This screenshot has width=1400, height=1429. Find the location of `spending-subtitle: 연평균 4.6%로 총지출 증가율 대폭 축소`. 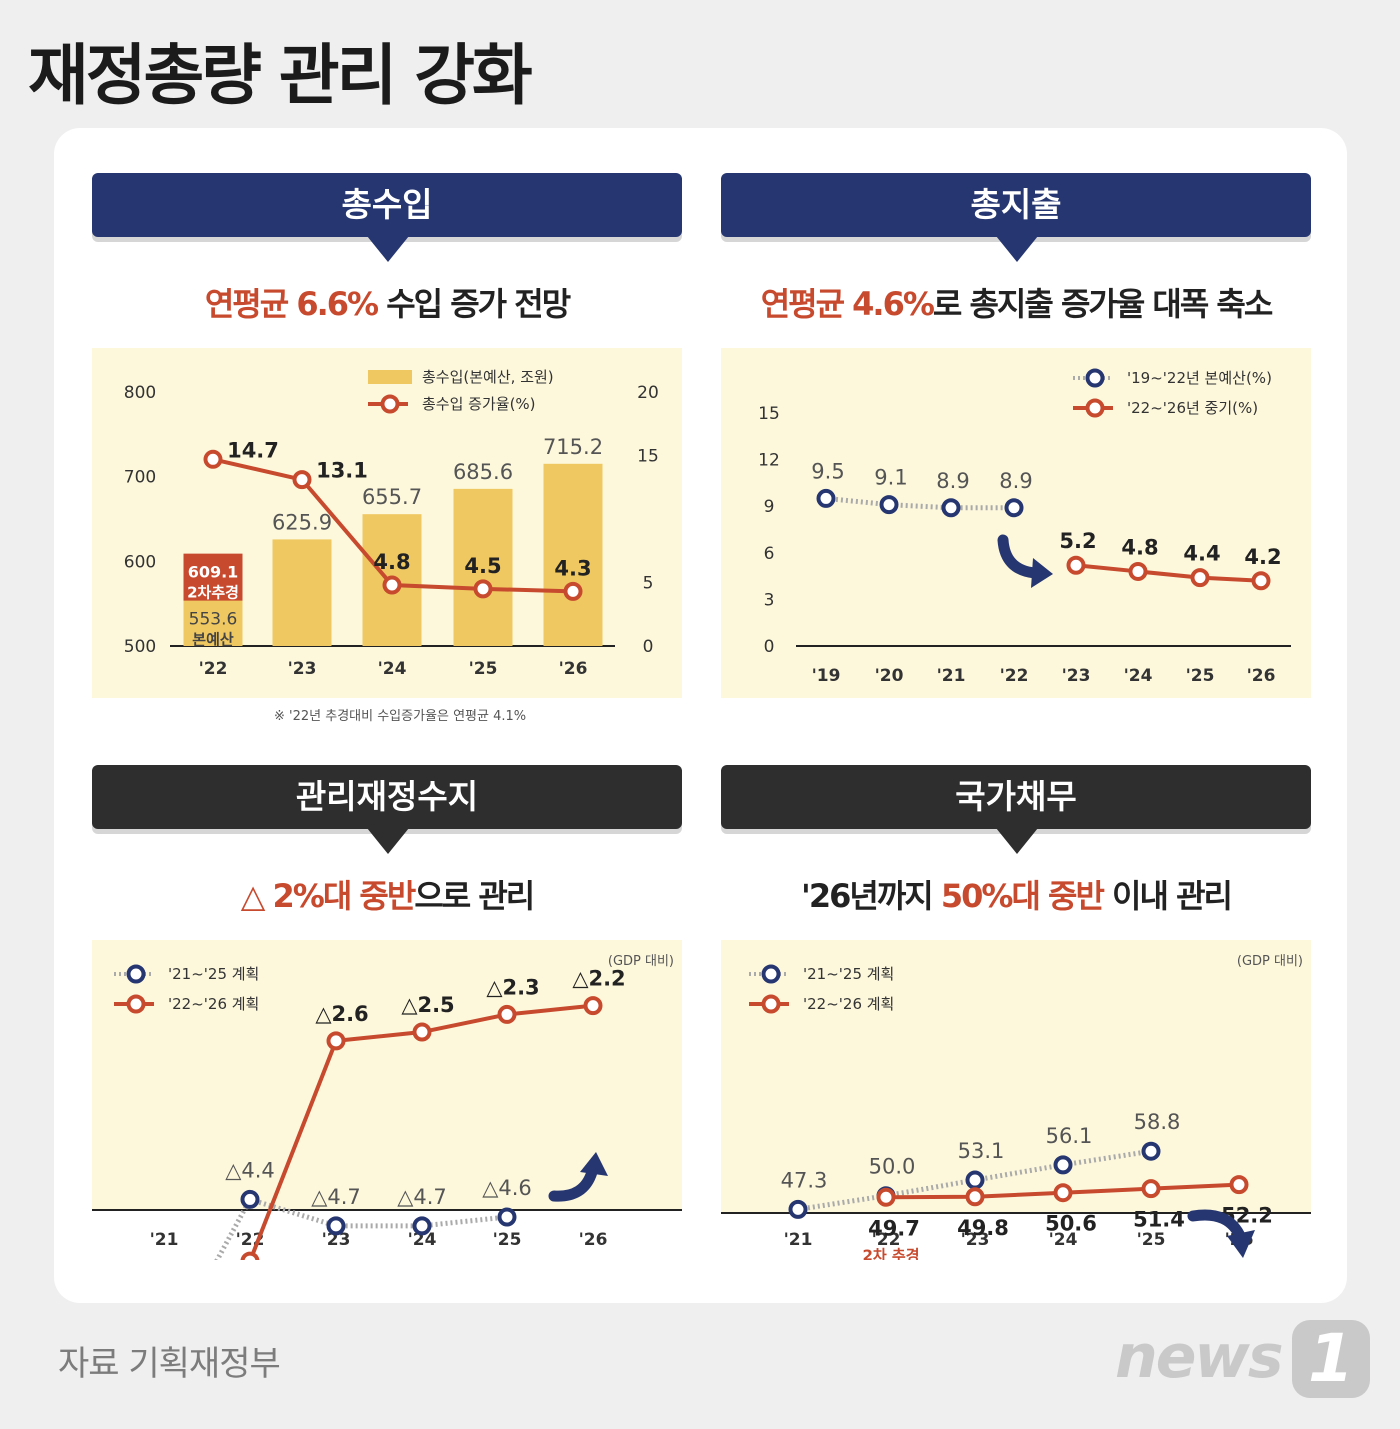

spending-subtitle: 연평균 4.6%로 총지출 증가율 대폭 축소 is located at coordinates (1016, 302).